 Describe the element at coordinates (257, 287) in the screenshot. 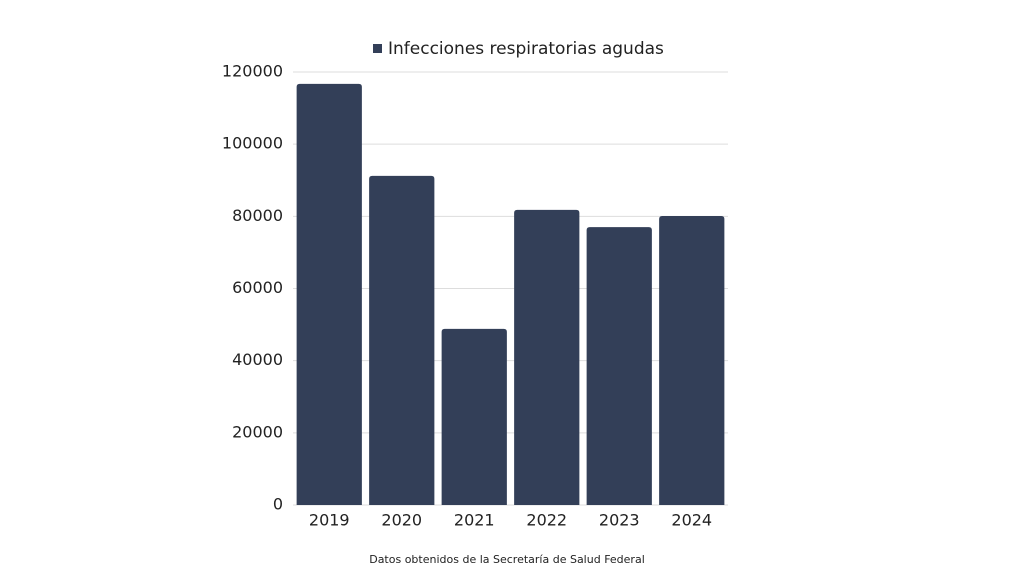

I see `y-tick-label: 60000` at that location.